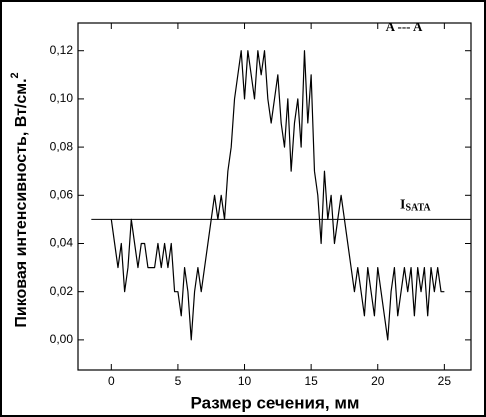 This screenshot has height=417, width=486. I want to click on legend-text: A --- A, so click(404, 26).